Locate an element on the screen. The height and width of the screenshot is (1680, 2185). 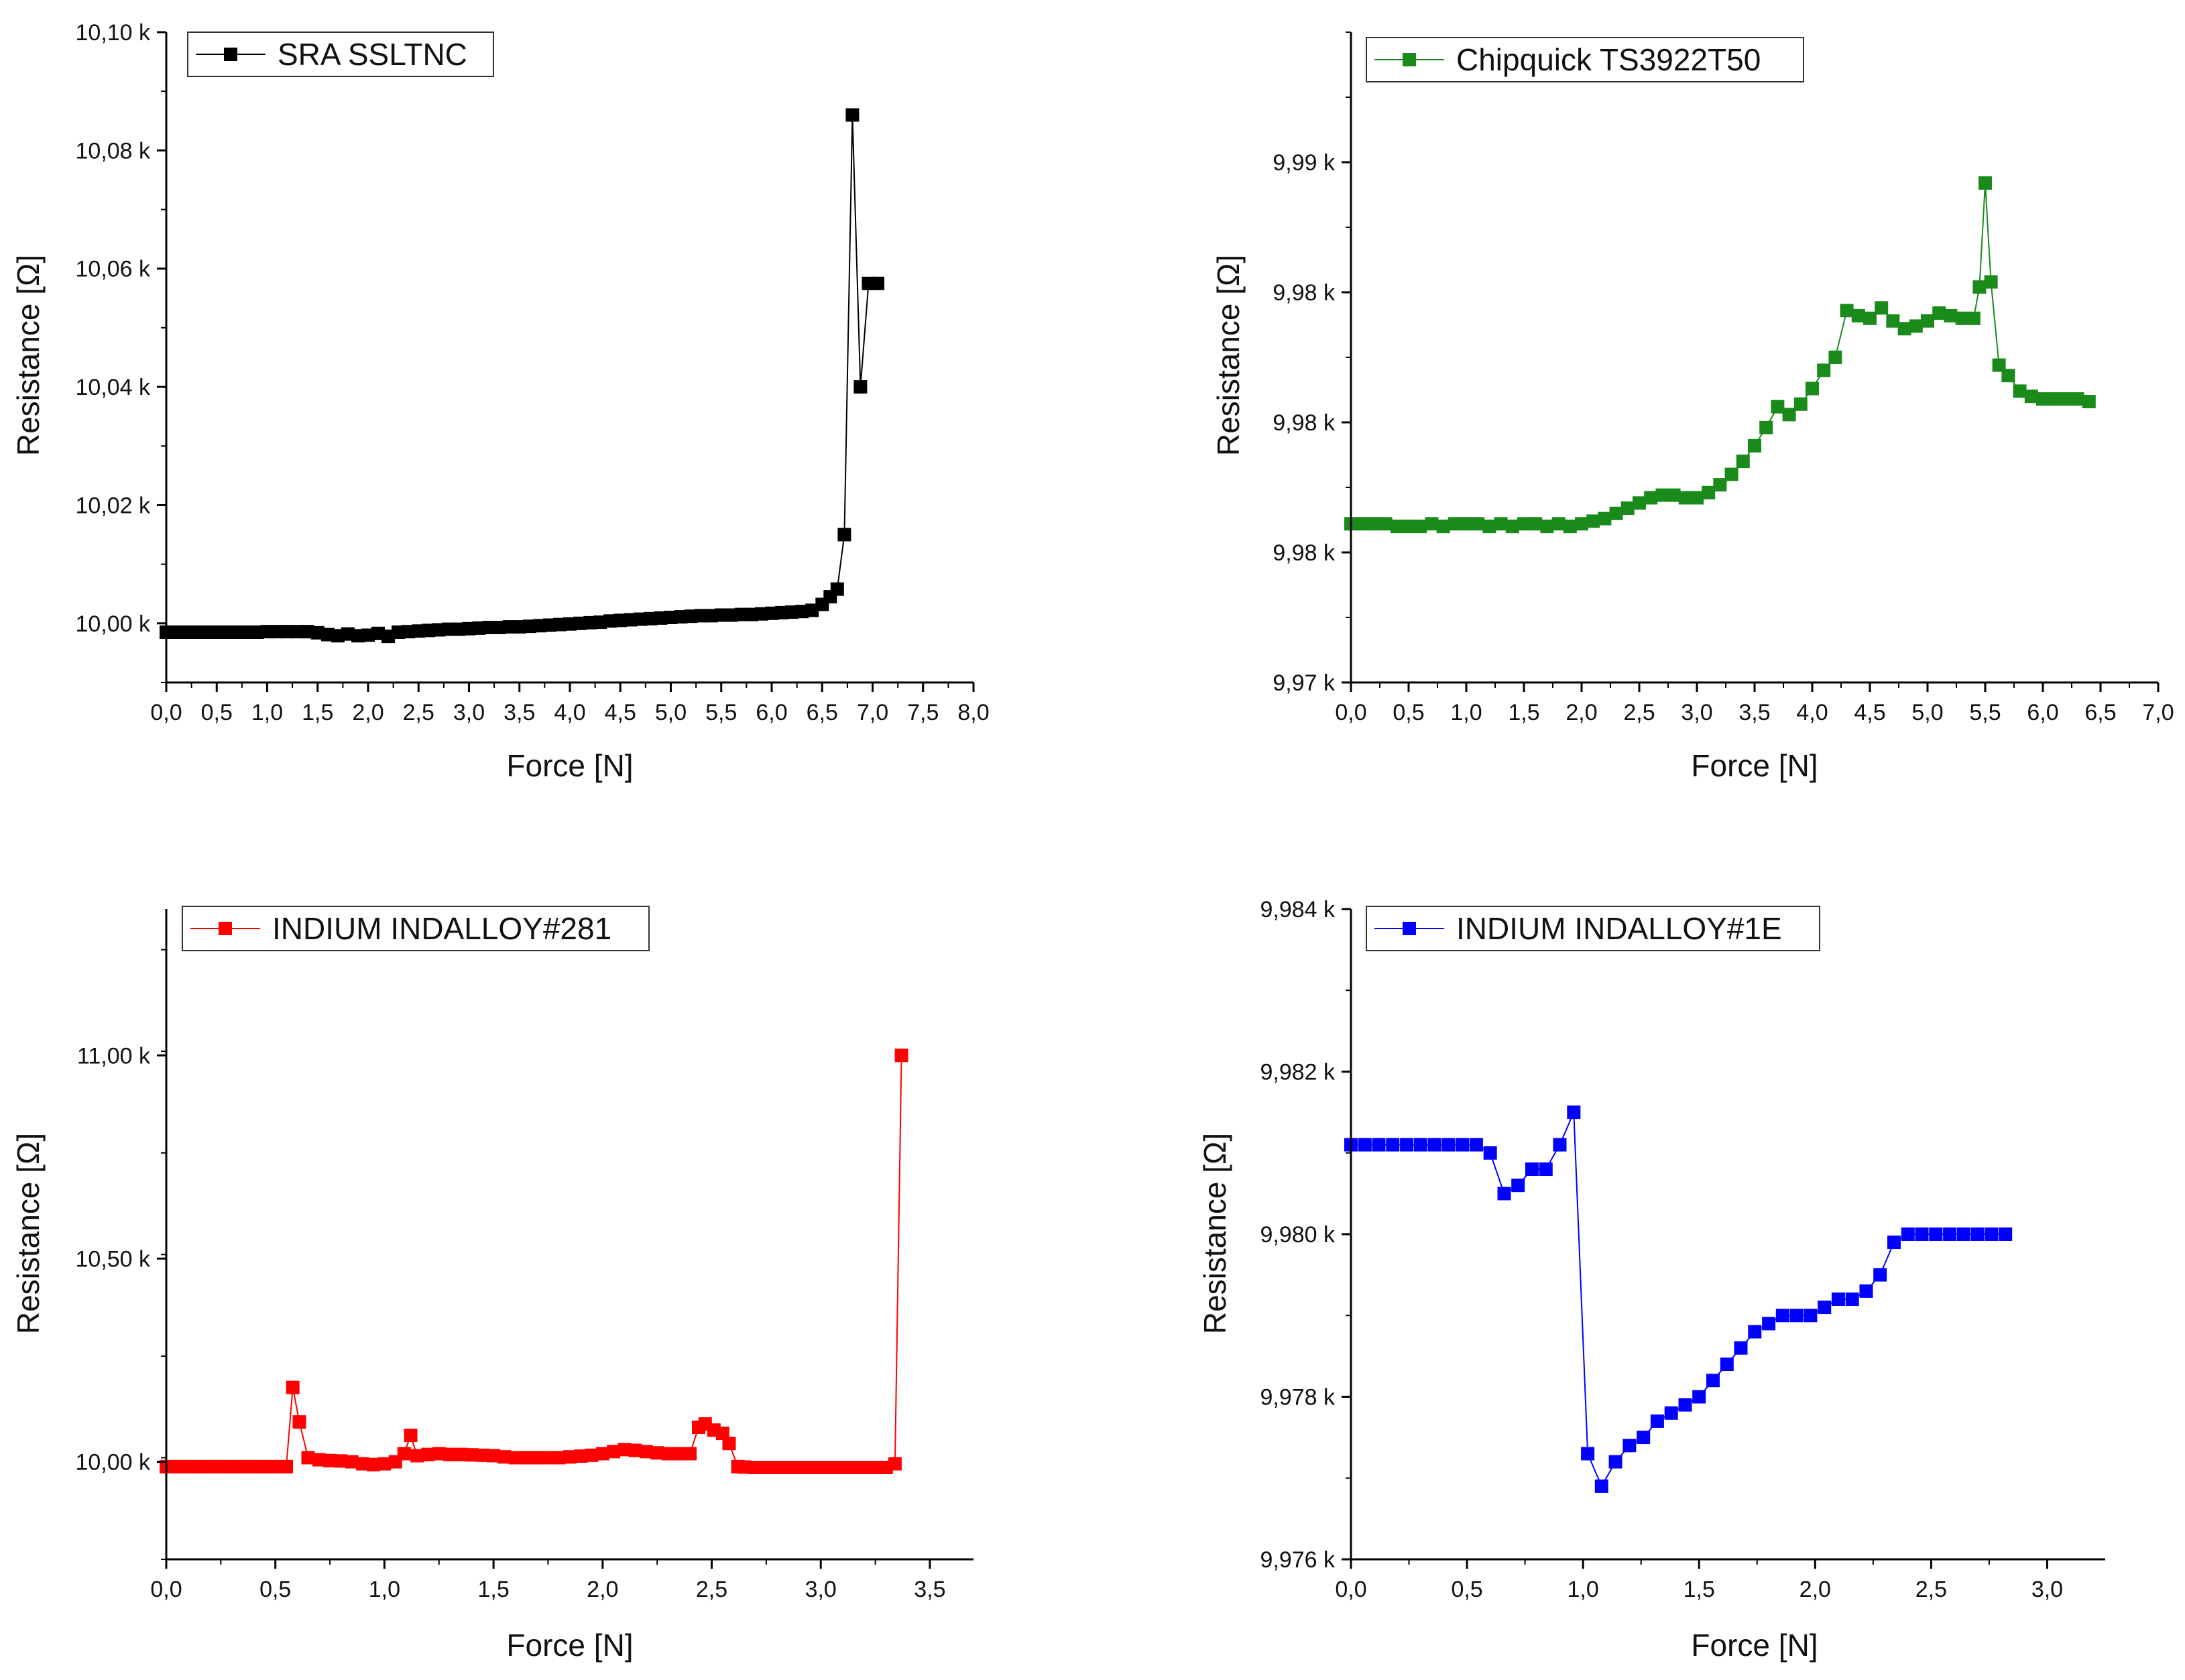
legend-sra: SRA SSLTNC is located at coordinates (340, 54).